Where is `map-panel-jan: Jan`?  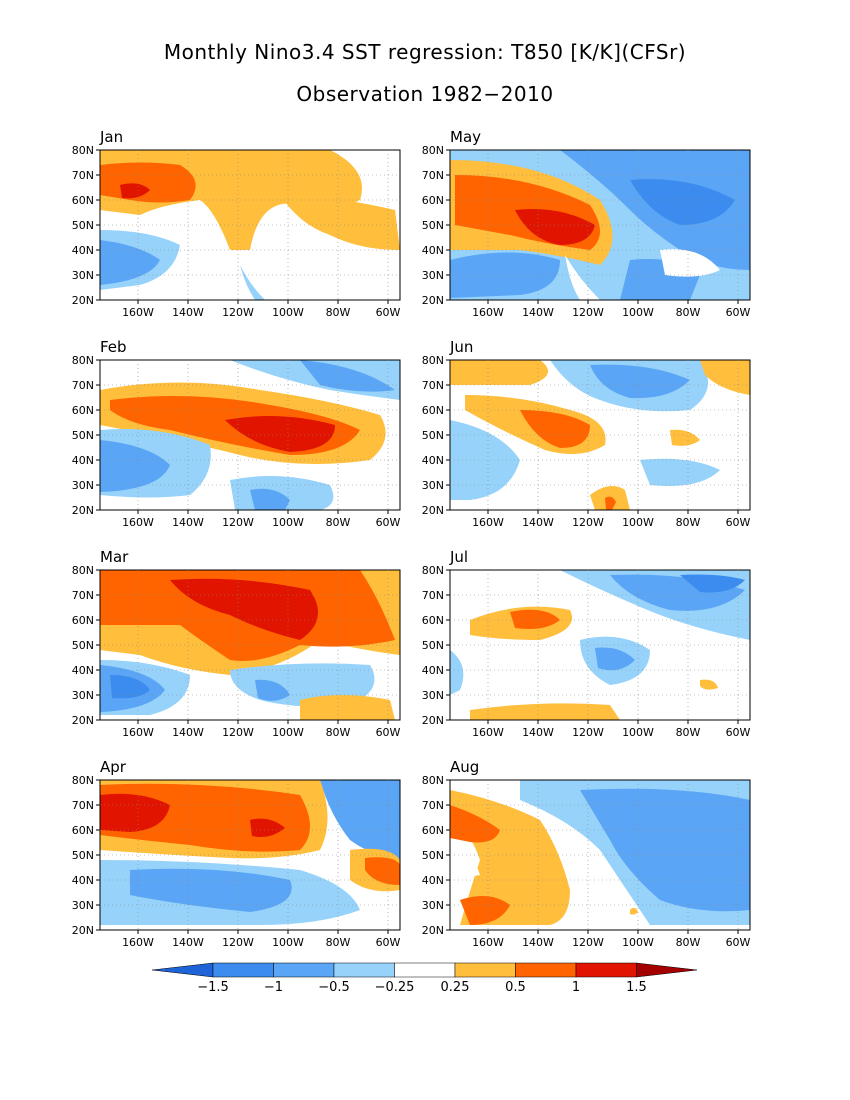
map-panel-jan: Jan is located at coordinates (250, 214).